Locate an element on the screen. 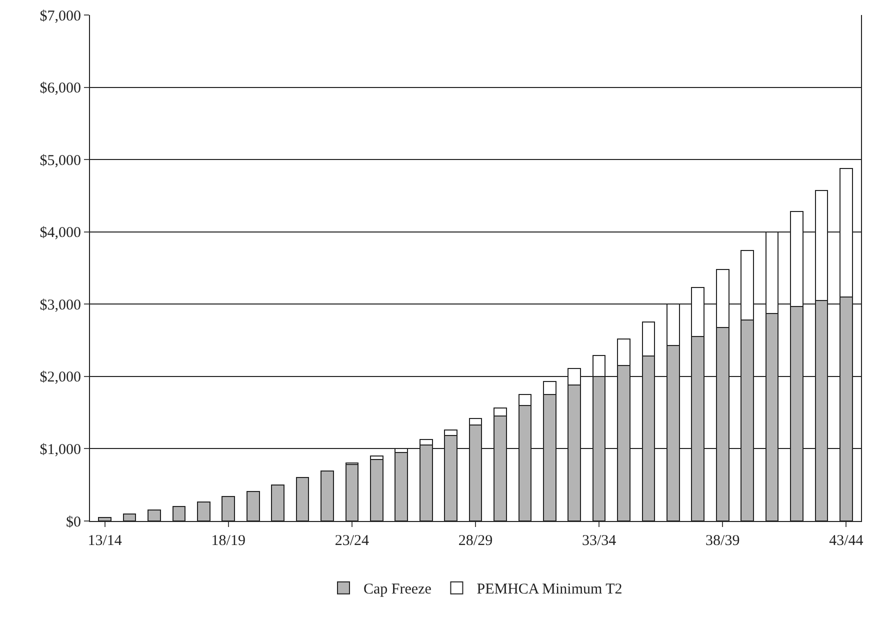 Image resolution: width=881 pixels, height=617 pixels. y-tick-label: $7,000 is located at coordinates (60, 16).